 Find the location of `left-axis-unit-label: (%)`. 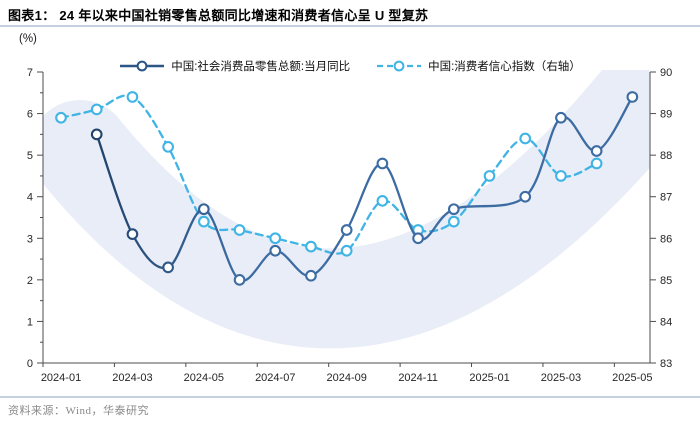

left-axis-unit-label: (%) is located at coordinates (28, 39).